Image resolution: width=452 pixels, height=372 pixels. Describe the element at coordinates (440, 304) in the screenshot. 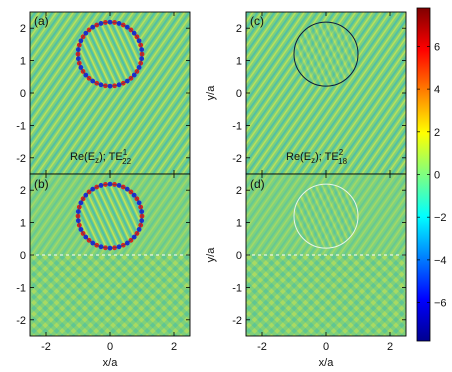

I see `colorbar-tick-label: −6` at that location.